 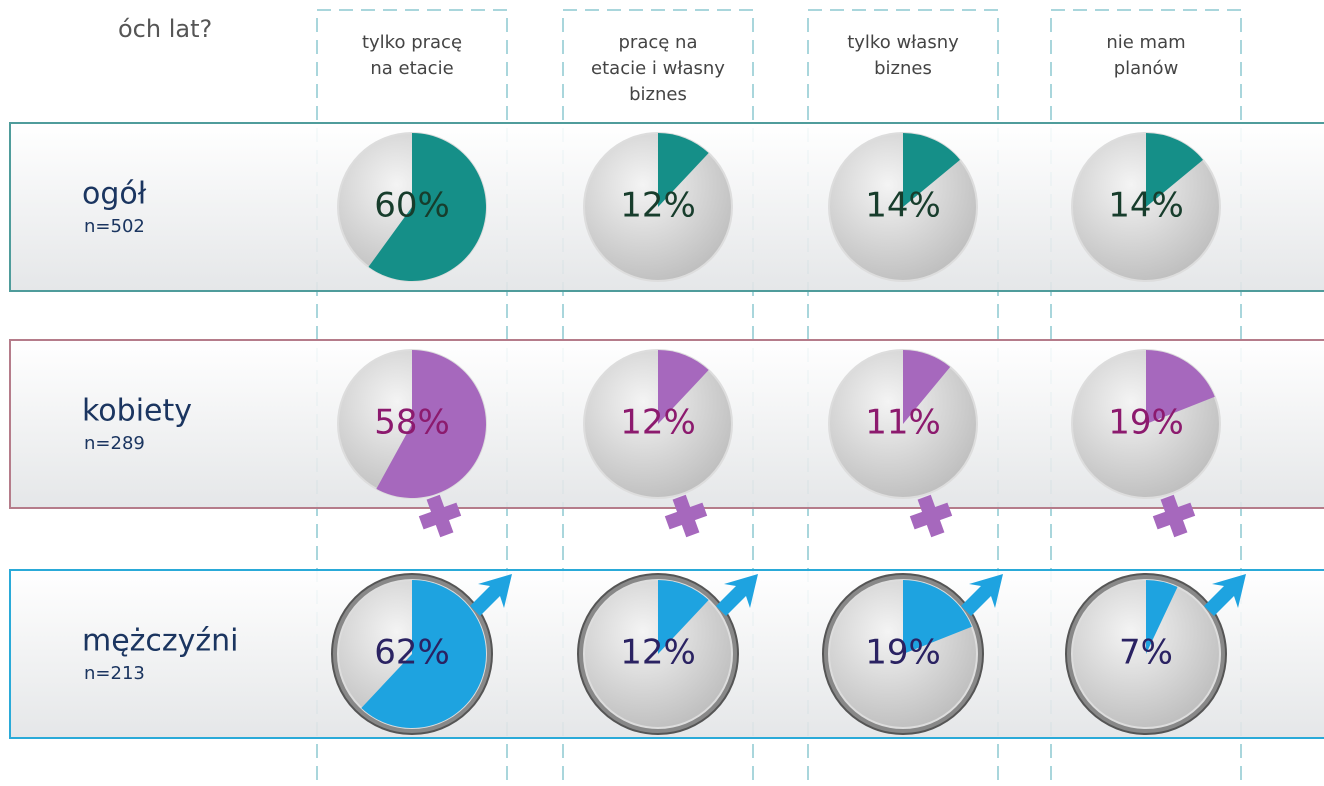 I want to click on pie-label: 60%, so click(x=412, y=206).